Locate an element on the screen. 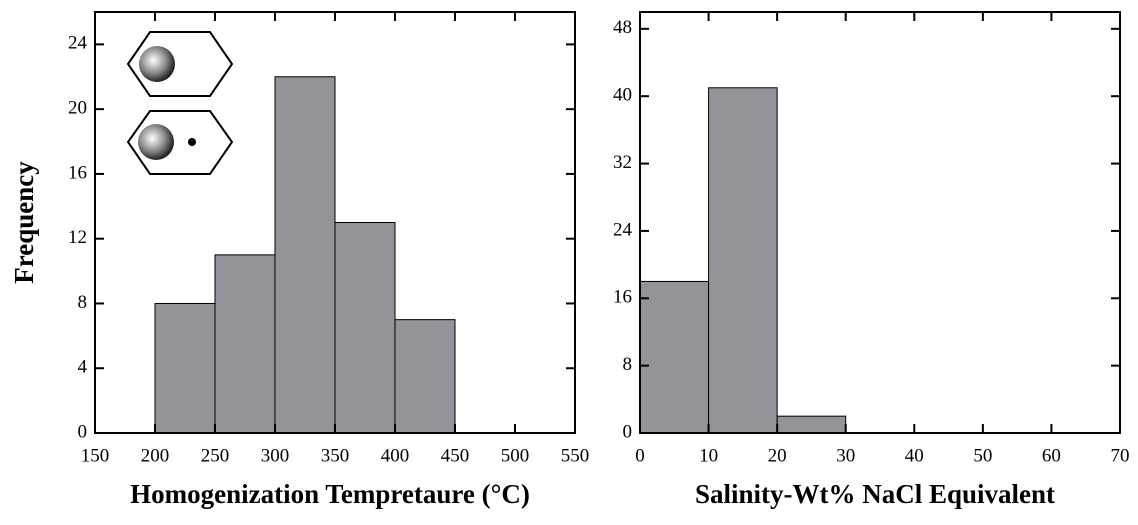 The image size is (1138, 525). x-tick-label: 300 is located at coordinates (275, 455).